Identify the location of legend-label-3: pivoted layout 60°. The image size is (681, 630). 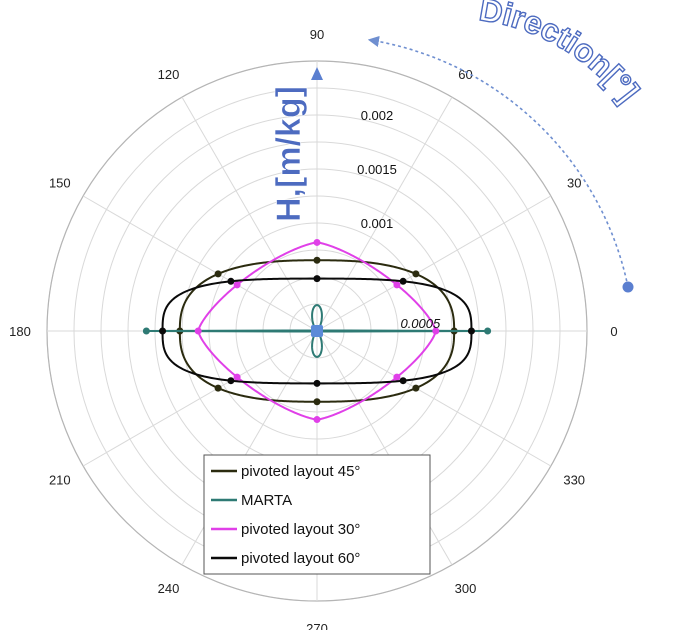
(300, 558).